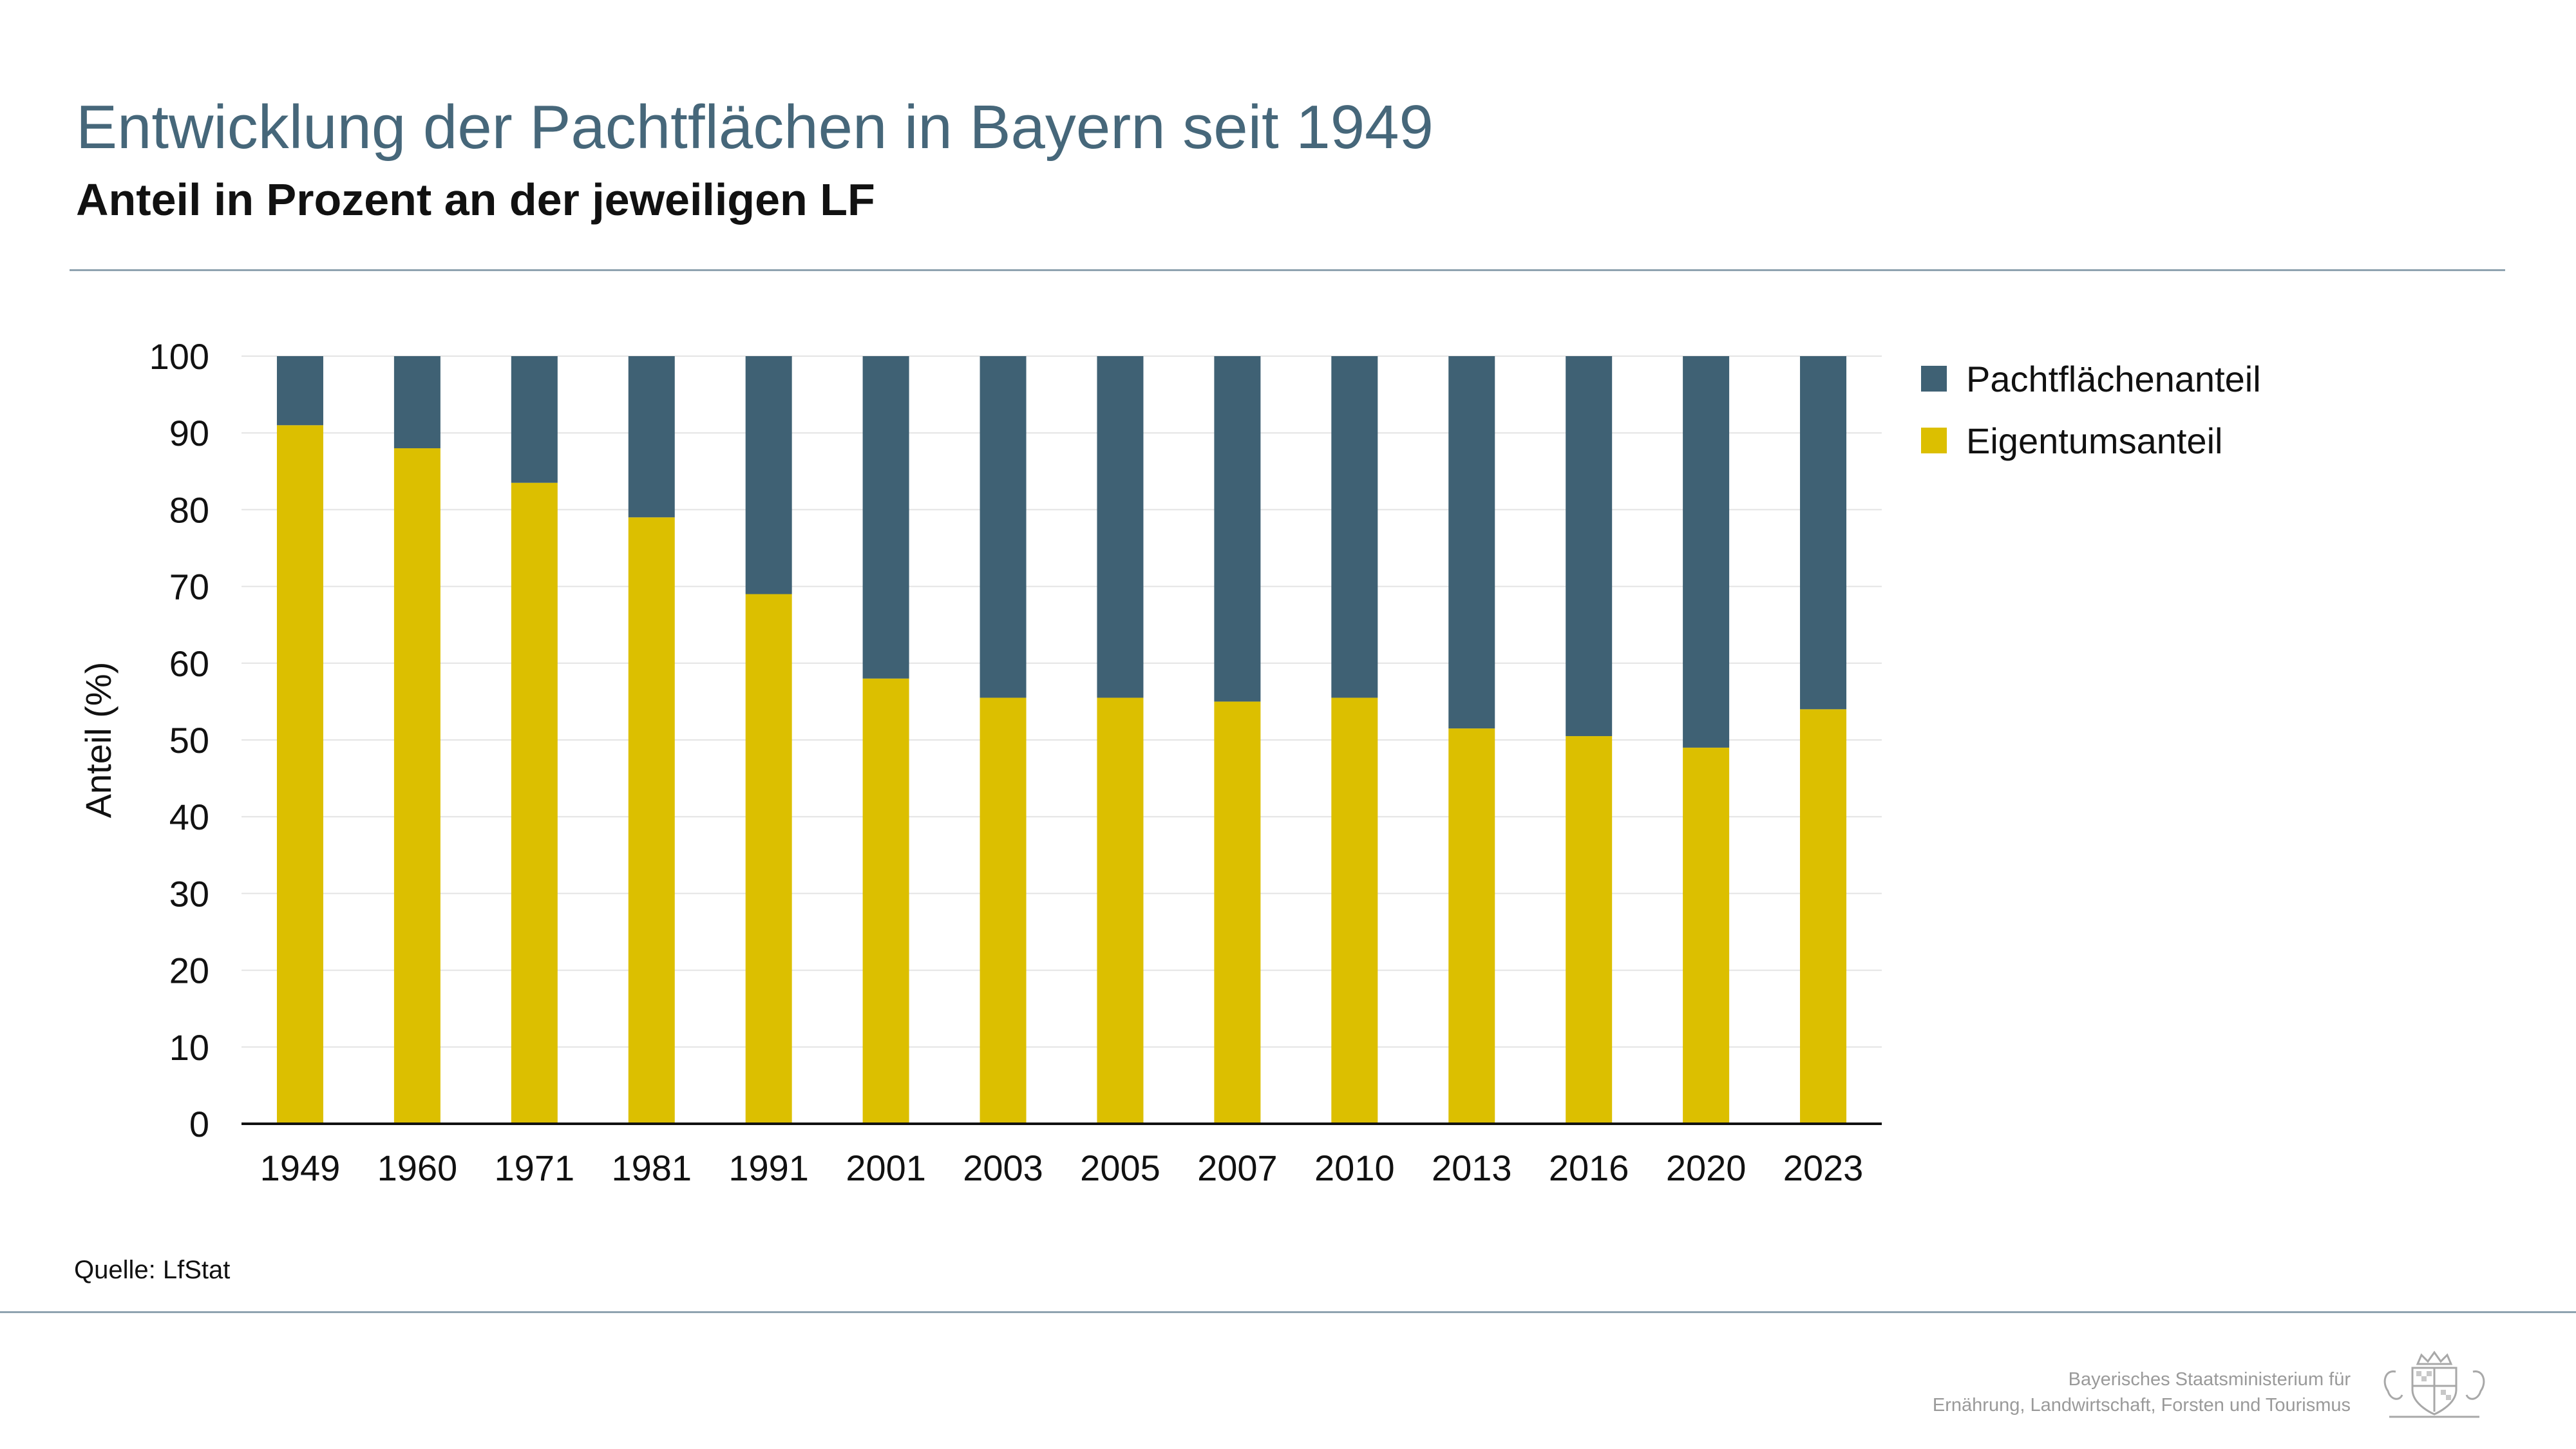  Describe the element at coordinates (2094, 441) in the screenshot. I see `legend-label-eigentumsanteil: Eigentumsanteil` at that location.